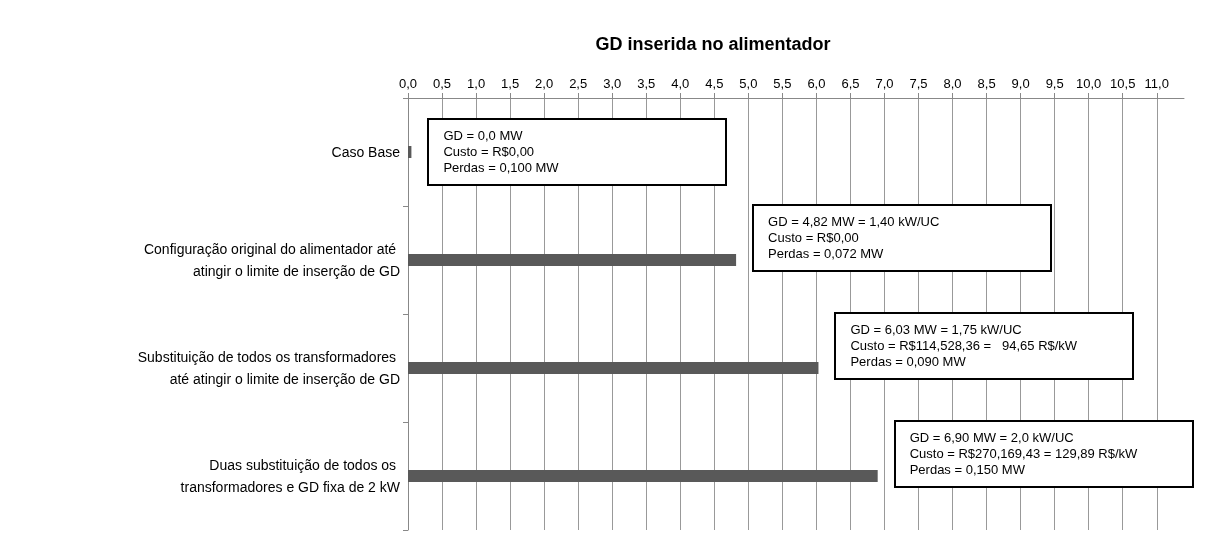  What do you see at coordinates (984, 346) in the screenshot?
I see `callout-box: GD = 6,03 MW = 1,75 kW/UC Custo = R$114,528,36 = 94,65 R$/kW Perdas = 0,090 MW` at bounding box center [984, 346].